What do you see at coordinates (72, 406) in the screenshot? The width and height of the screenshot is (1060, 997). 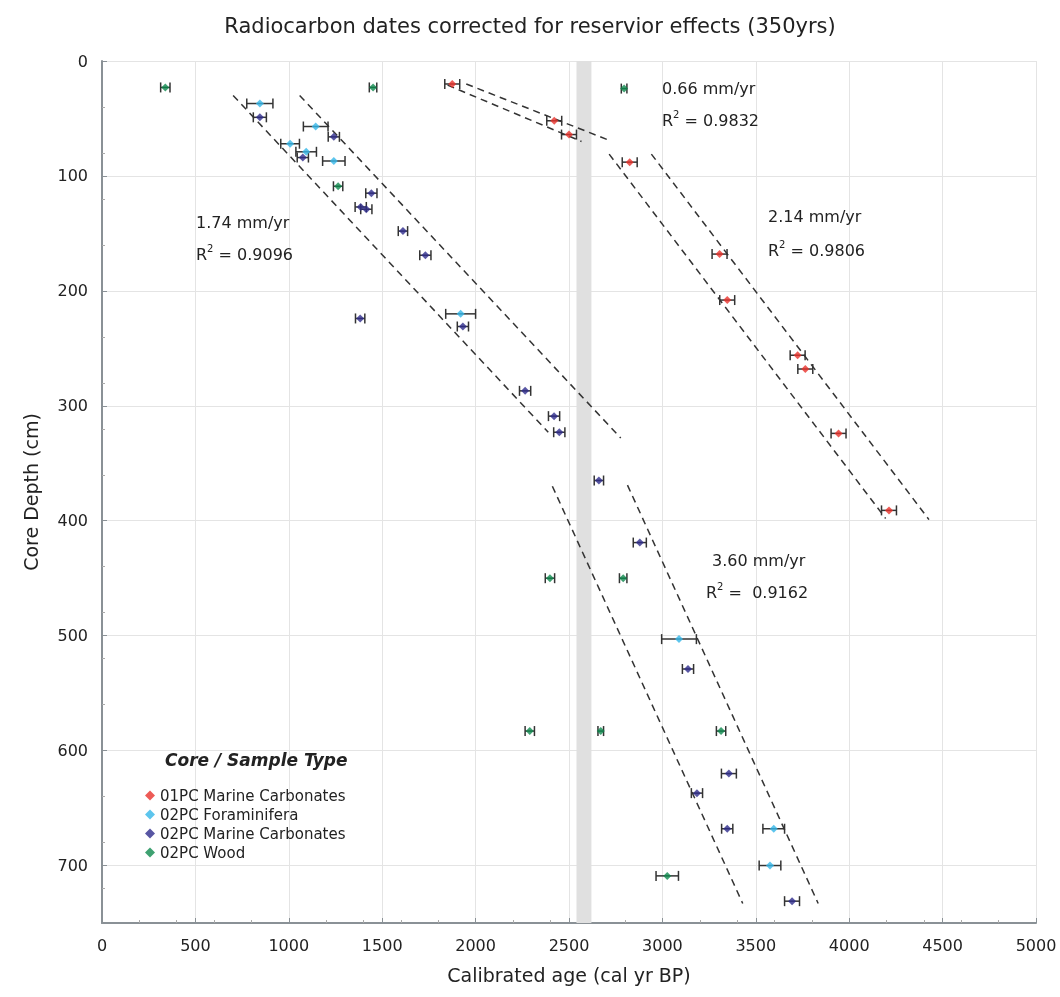 I see `y-tick-label: 300` at bounding box center [72, 406].